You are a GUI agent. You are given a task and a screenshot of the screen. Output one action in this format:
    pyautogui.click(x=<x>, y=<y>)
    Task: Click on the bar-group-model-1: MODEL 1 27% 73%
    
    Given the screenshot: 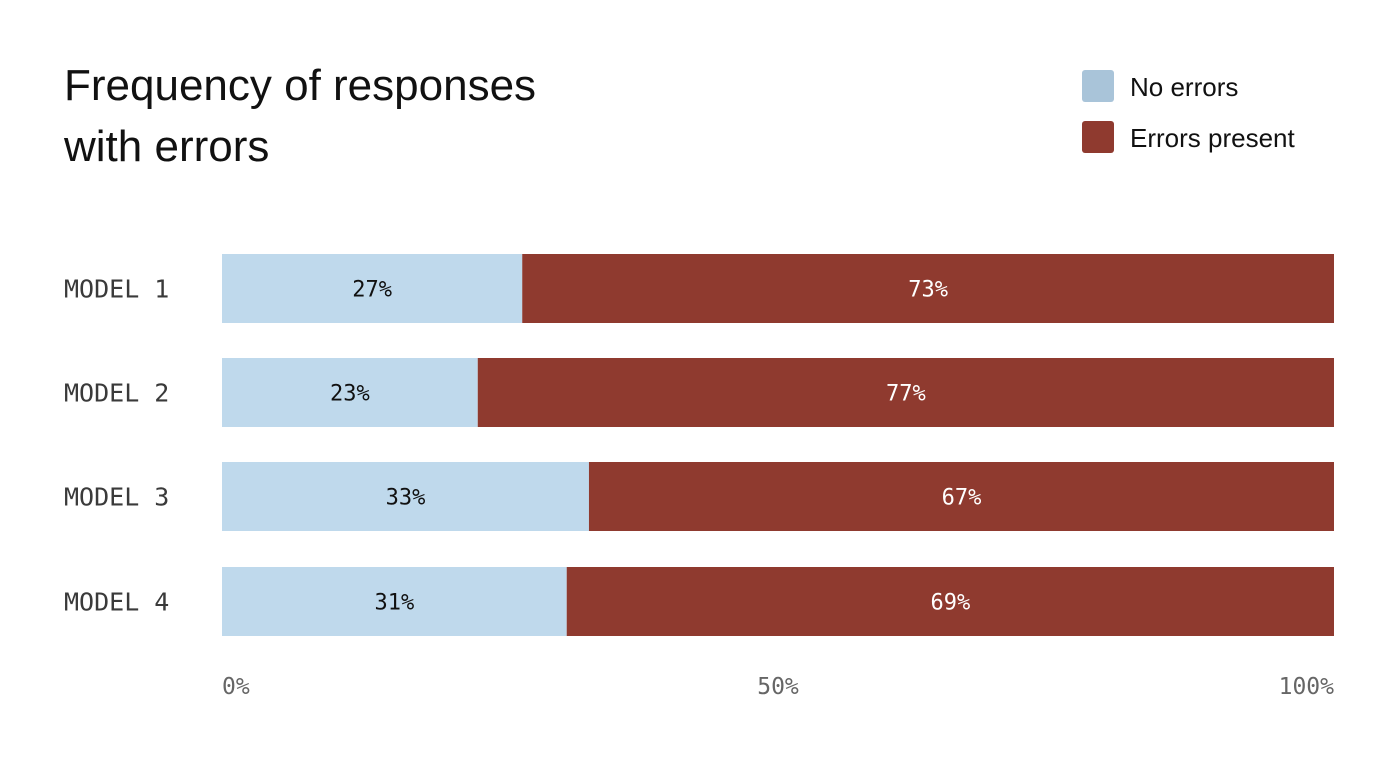 What is the action you would take?
    pyautogui.click(x=699, y=288)
    